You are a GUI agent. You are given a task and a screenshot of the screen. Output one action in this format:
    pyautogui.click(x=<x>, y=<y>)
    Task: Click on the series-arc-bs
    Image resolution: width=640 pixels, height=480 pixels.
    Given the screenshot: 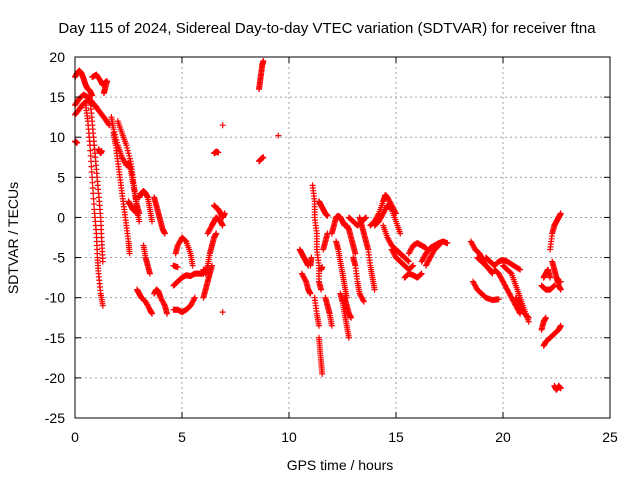 What is the action you would take?
    pyautogui.click(x=552, y=335)
    